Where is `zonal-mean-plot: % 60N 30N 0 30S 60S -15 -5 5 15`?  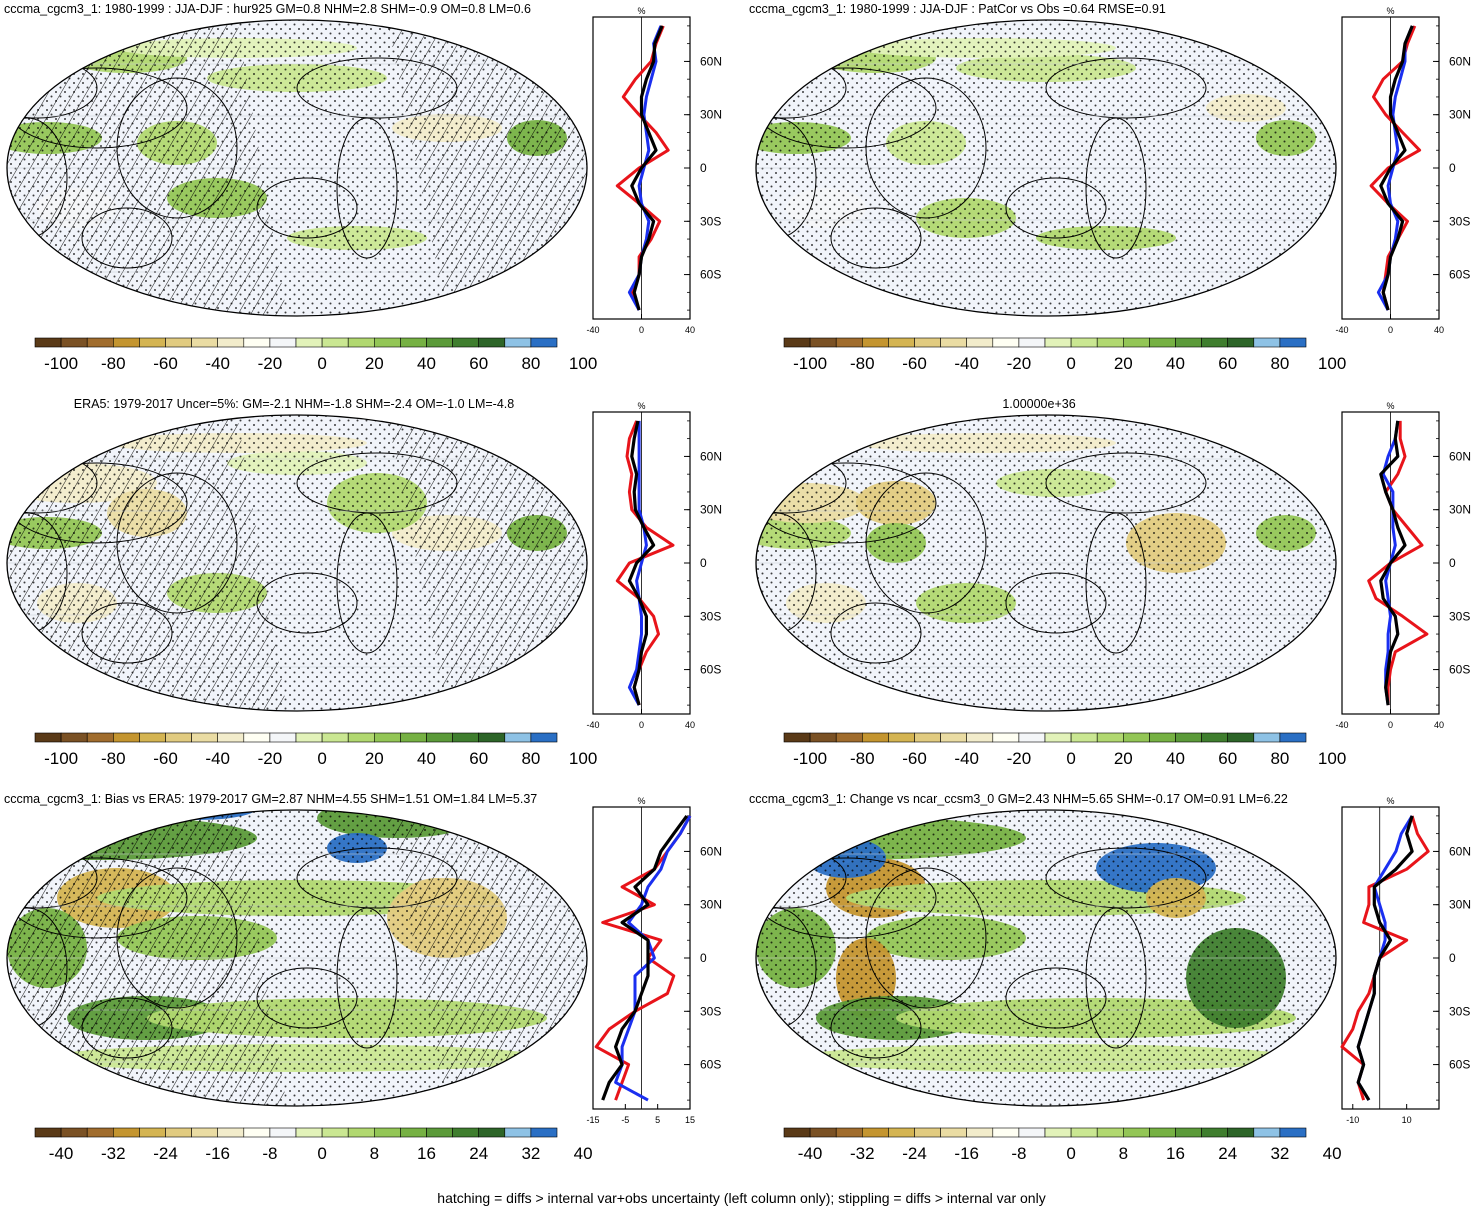 zonal-mean-plot: % 60N 30N 0 30S 60S -15 -5 5 15 is located at coordinates (654, 960).